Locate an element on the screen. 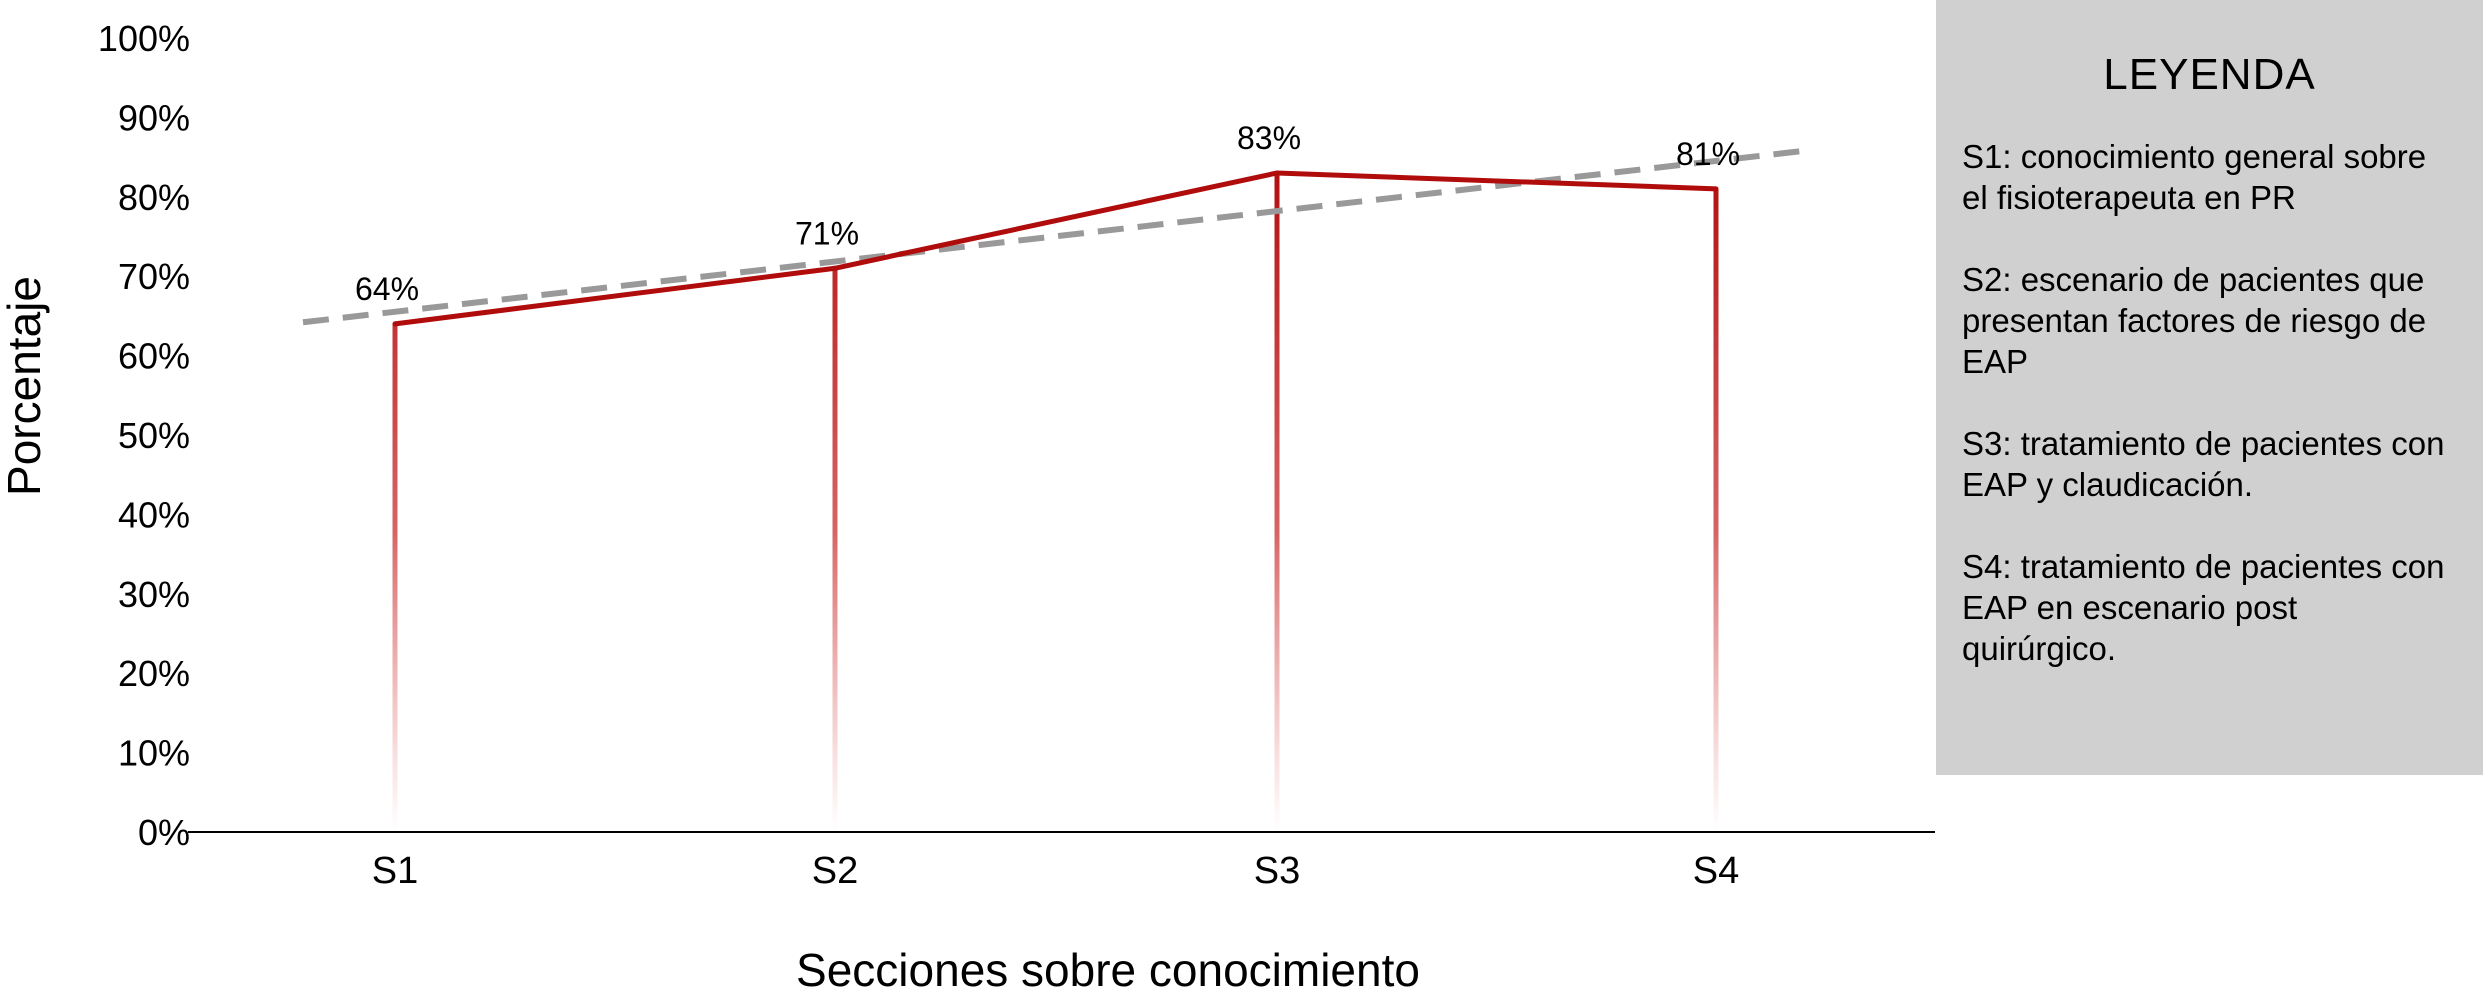 The height and width of the screenshot is (998, 2483). data-label: 81% is located at coordinates (1708, 154).